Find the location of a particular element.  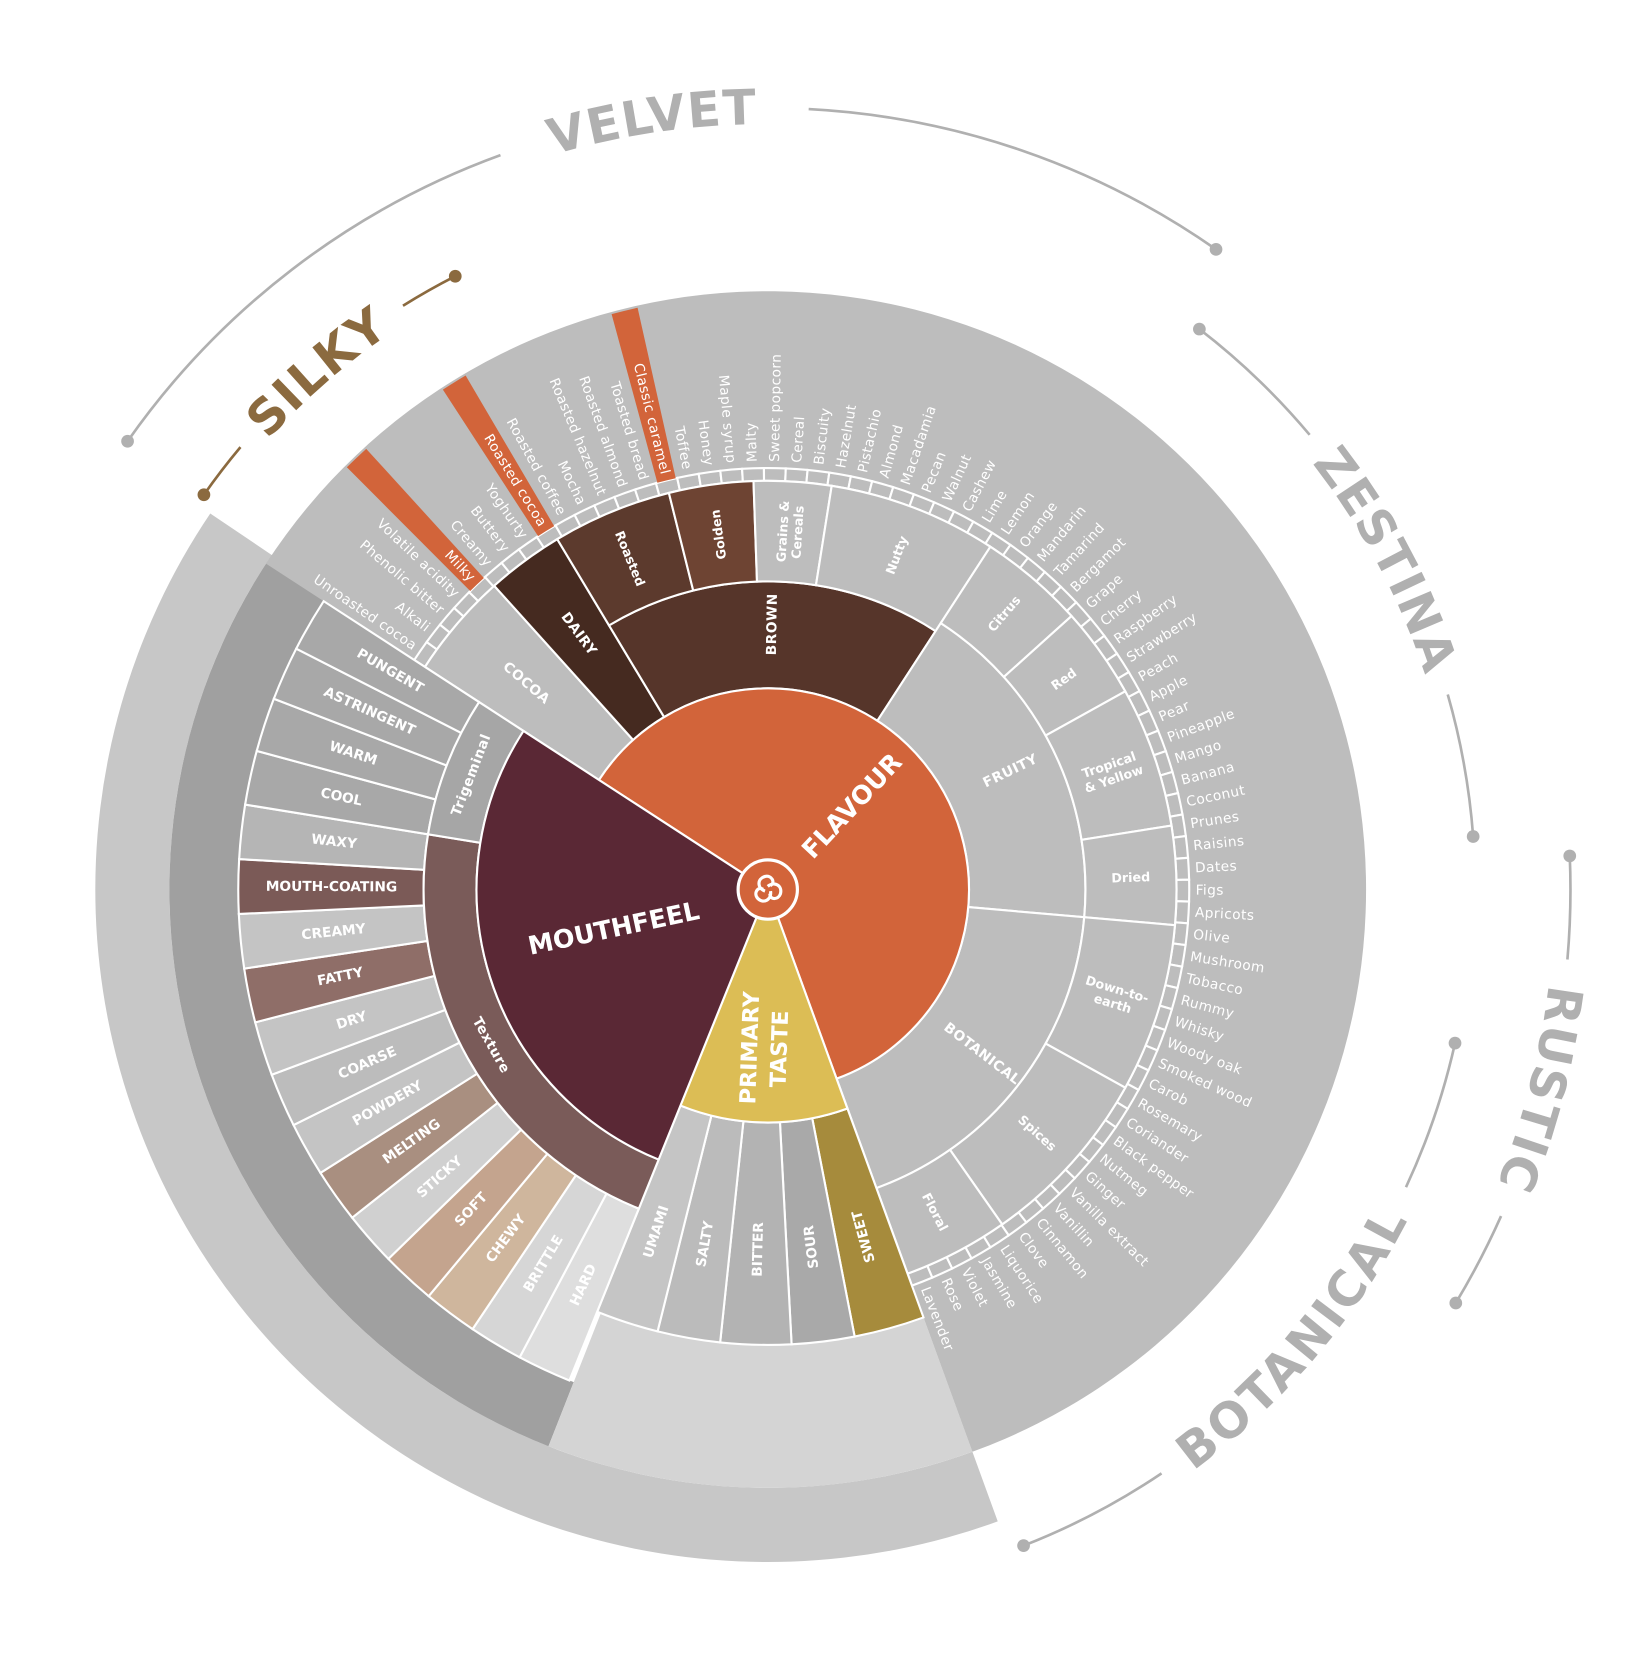

primary-taste-title: PRIMARY TASTE is located at coordinates (764, 1047).